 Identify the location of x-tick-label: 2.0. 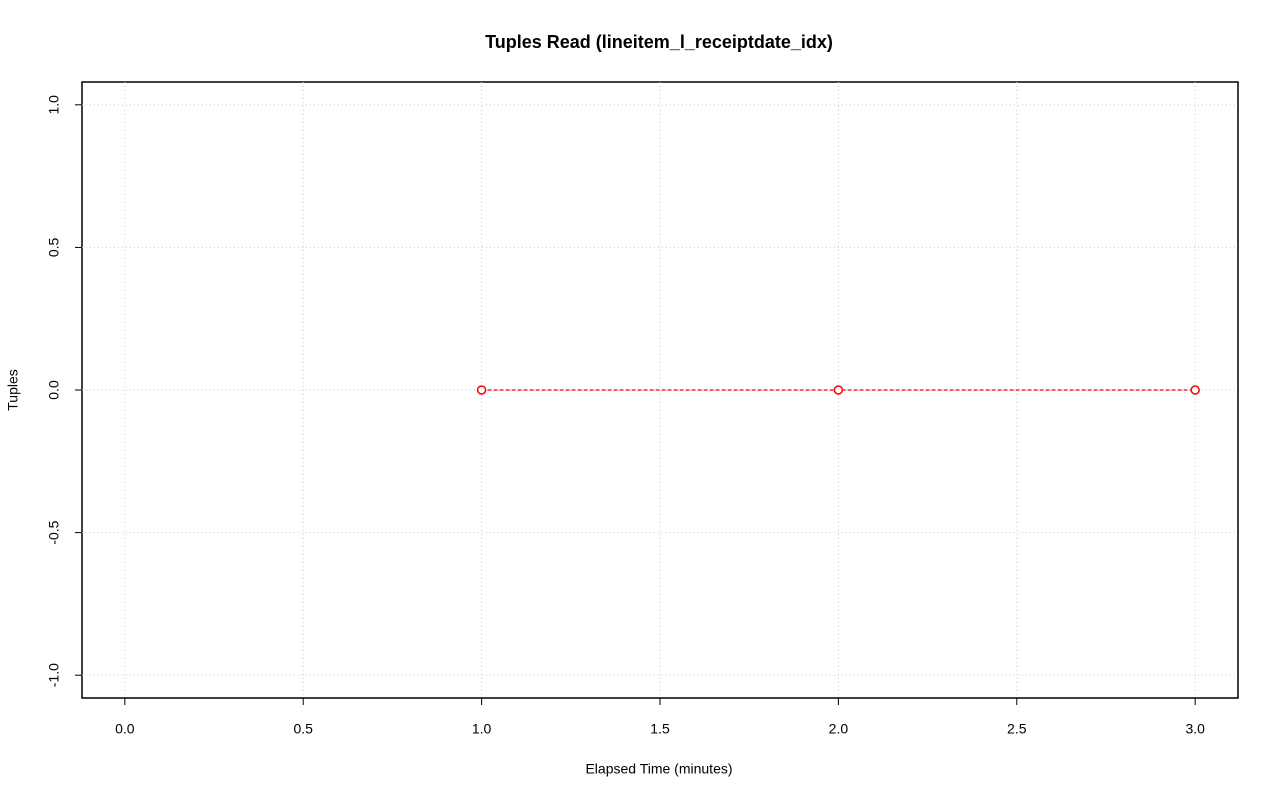
(839, 729).